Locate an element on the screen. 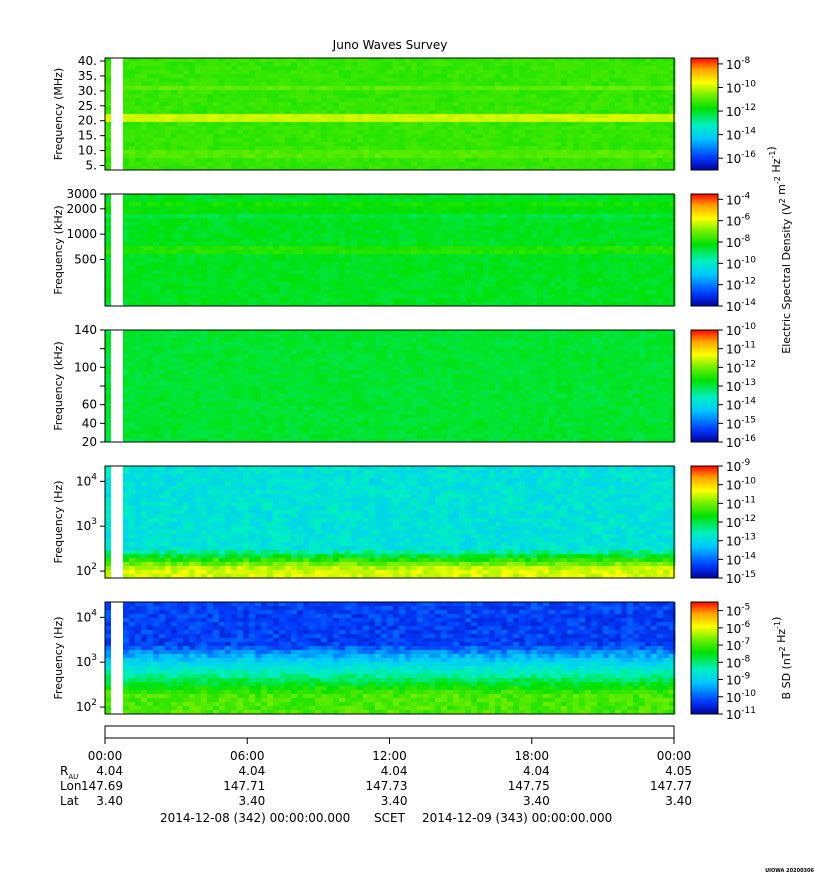 This screenshot has width=815, height=880. colorbar-tick-label: 10-14 is located at coordinates (741, 135).